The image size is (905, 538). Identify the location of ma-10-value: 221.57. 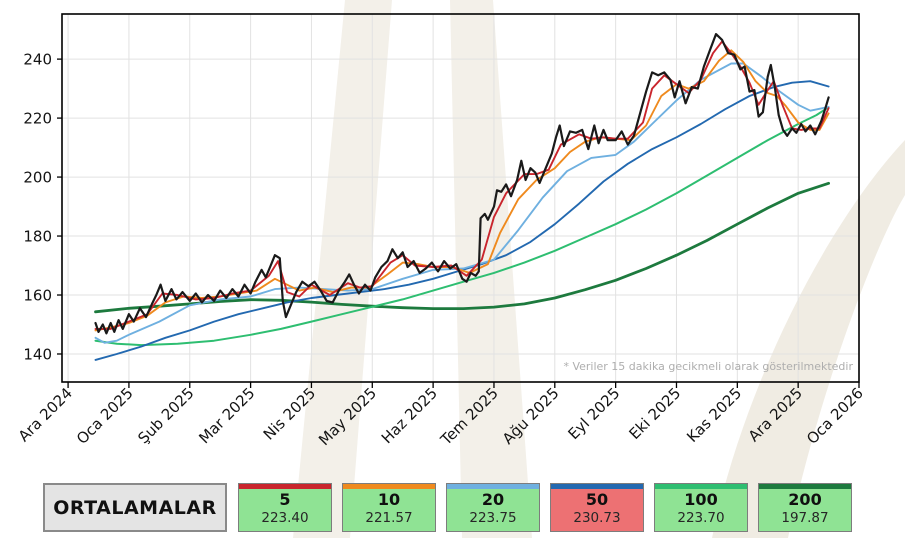
(389, 518).